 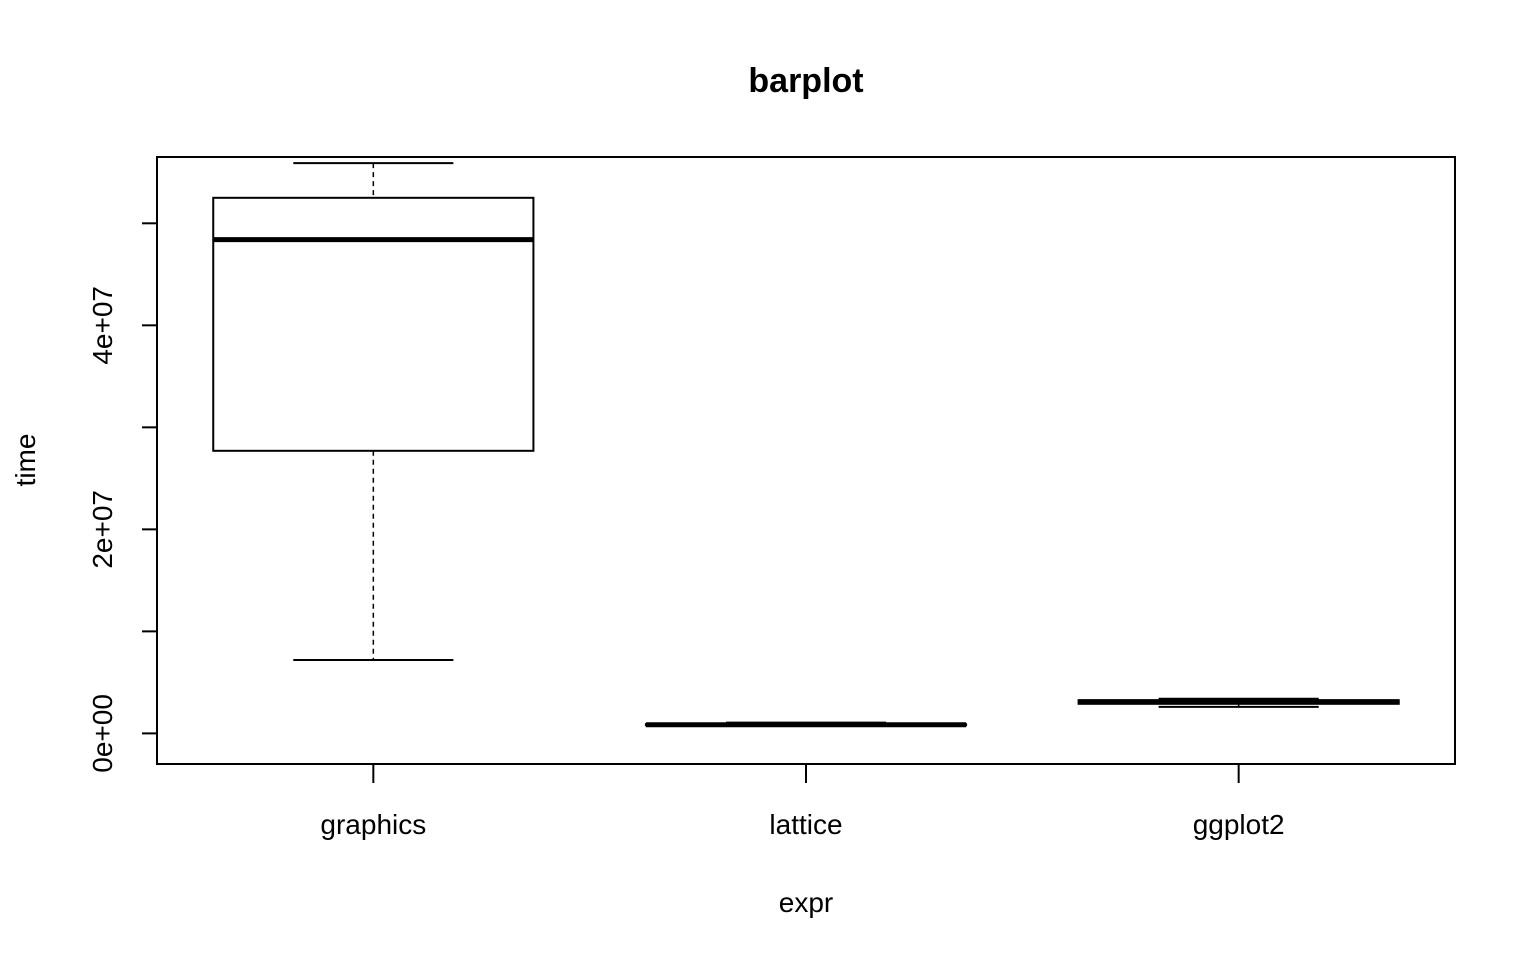 What do you see at coordinates (802, 802) in the screenshot?
I see `x-axis: graphics lattice ggplot2` at bounding box center [802, 802].